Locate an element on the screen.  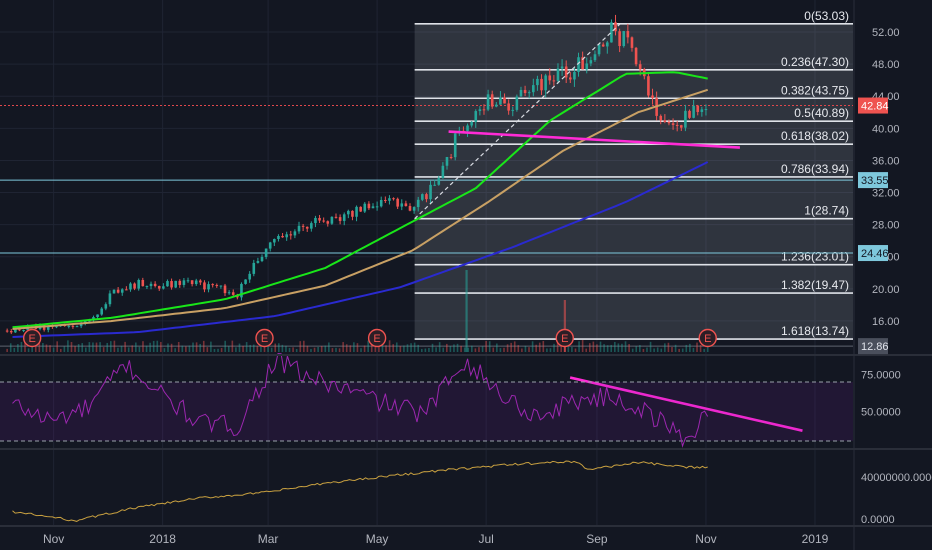
price-tag-0: 33.55 is located at coordinates (875, 181).